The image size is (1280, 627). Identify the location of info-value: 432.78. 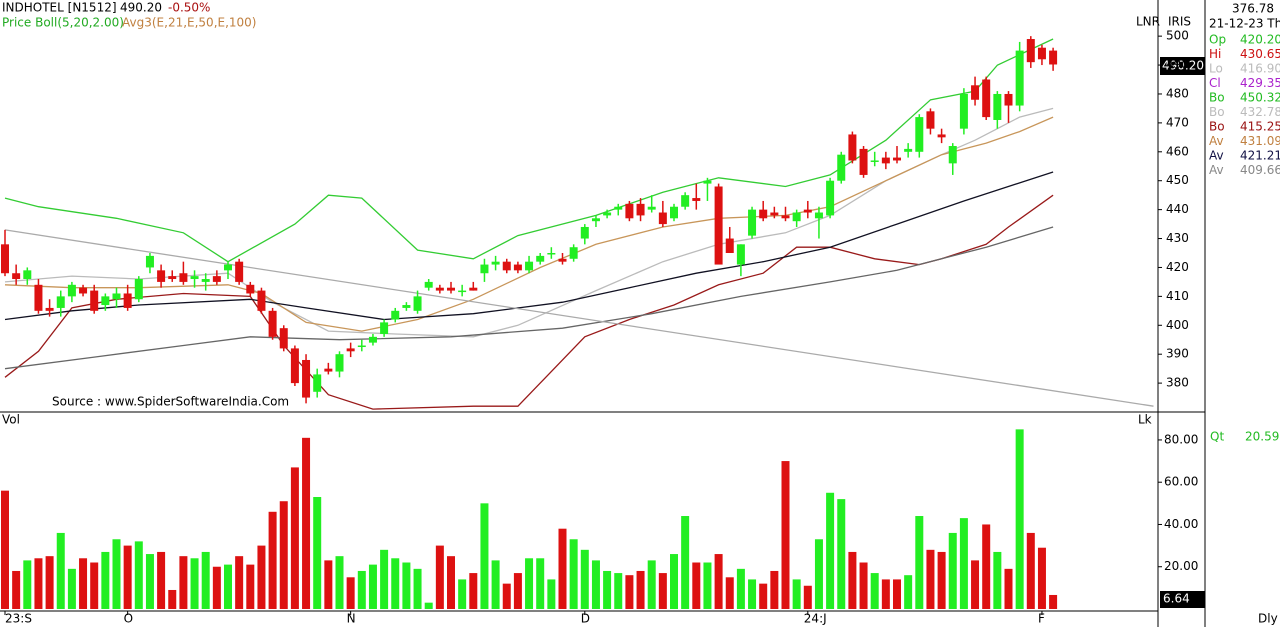
(1260, 112).